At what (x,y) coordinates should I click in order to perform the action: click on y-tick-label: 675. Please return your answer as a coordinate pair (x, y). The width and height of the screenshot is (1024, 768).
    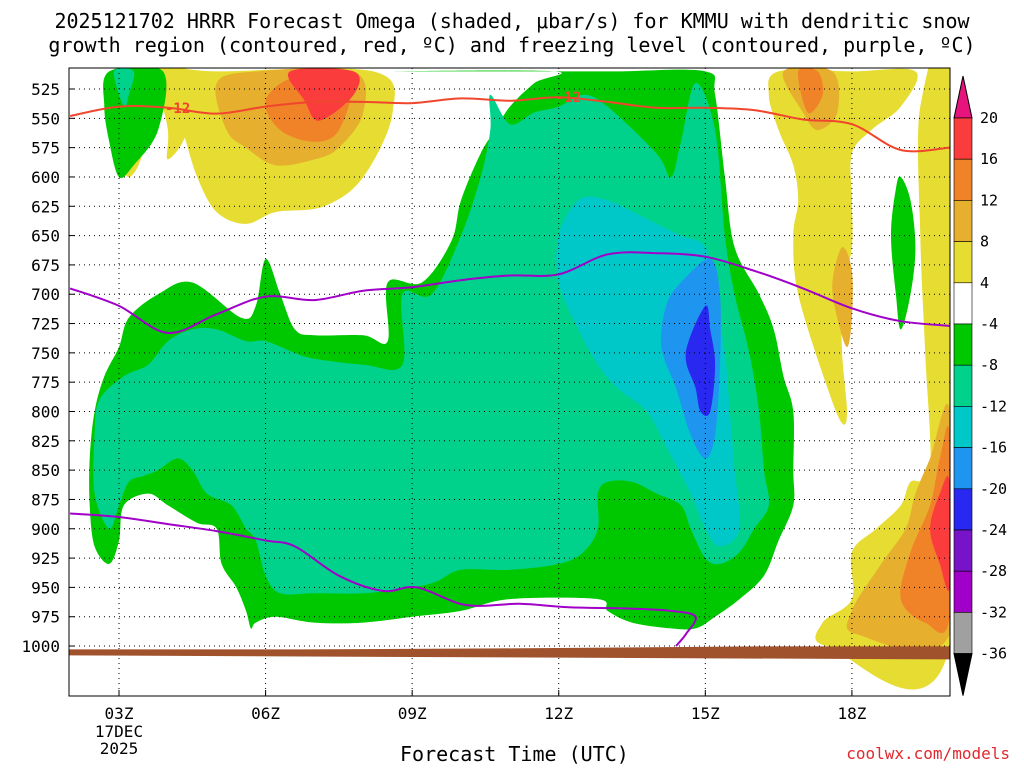
    Looking at the image, I should click on (45, 265).